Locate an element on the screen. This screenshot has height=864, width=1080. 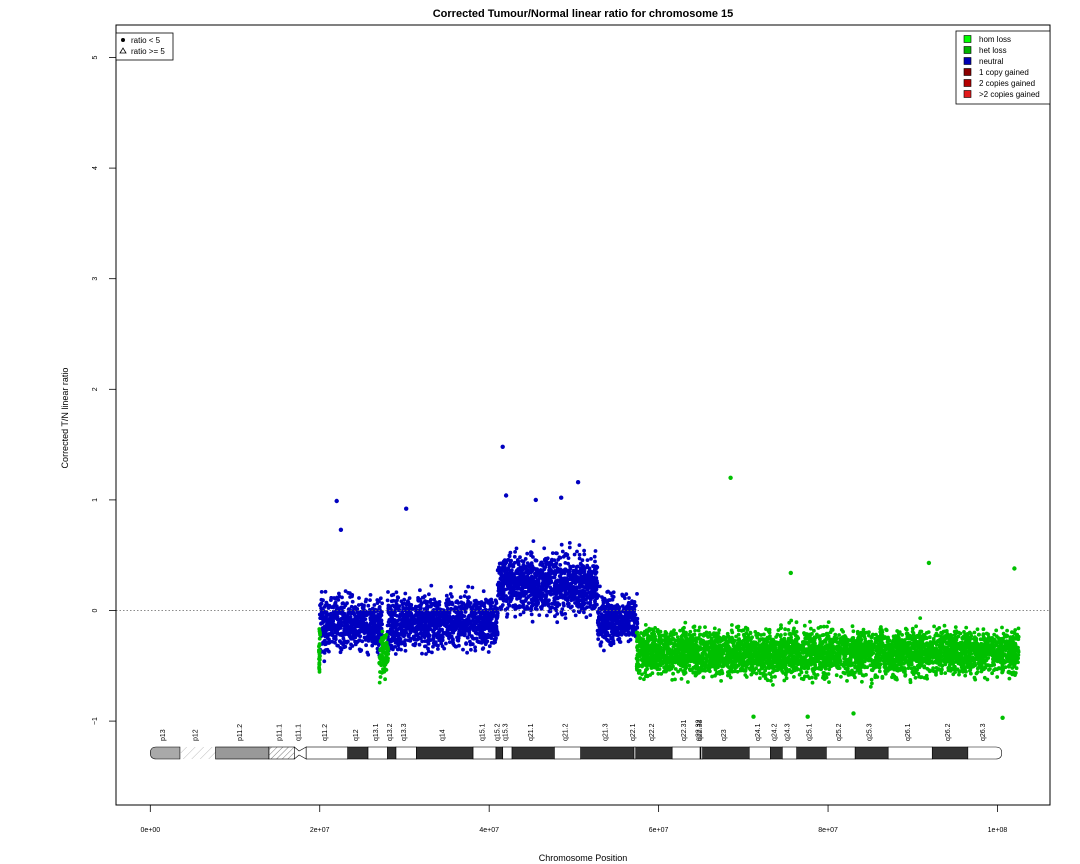
outlier-point is located at coordinates (535, 500).